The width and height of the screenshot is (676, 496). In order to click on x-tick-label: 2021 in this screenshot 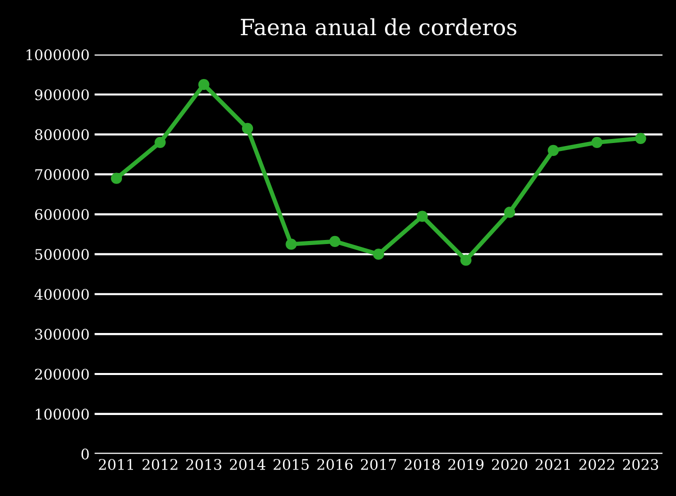, I will do `click(553, 464)`.